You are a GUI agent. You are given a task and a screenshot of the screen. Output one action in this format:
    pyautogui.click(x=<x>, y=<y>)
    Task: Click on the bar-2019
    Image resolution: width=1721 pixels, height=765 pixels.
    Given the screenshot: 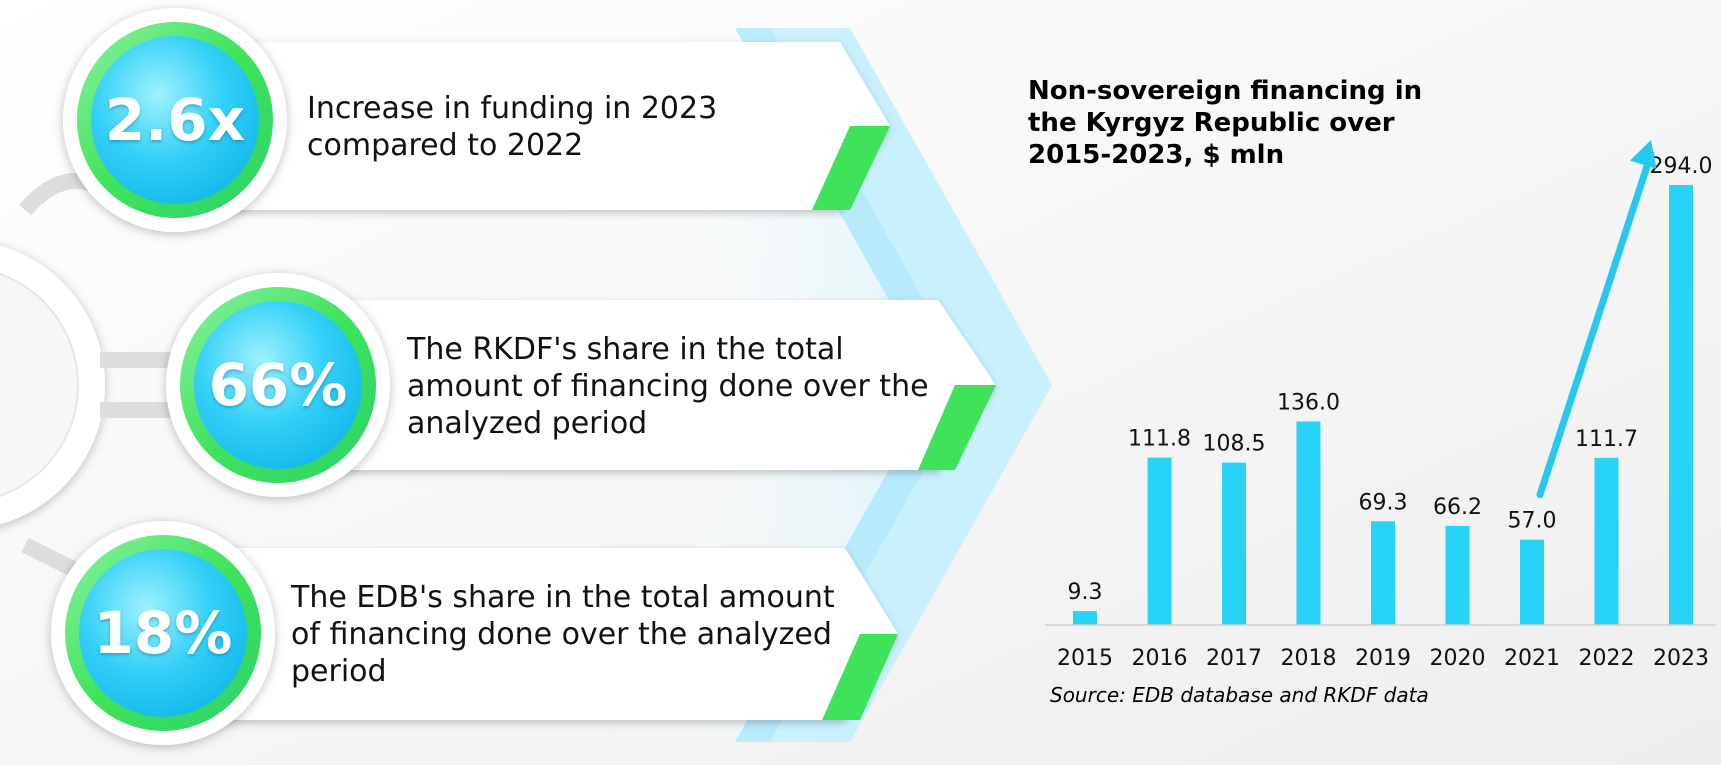 What is the action you would take?
    pyautogui.click(x=1383, y=573)
    